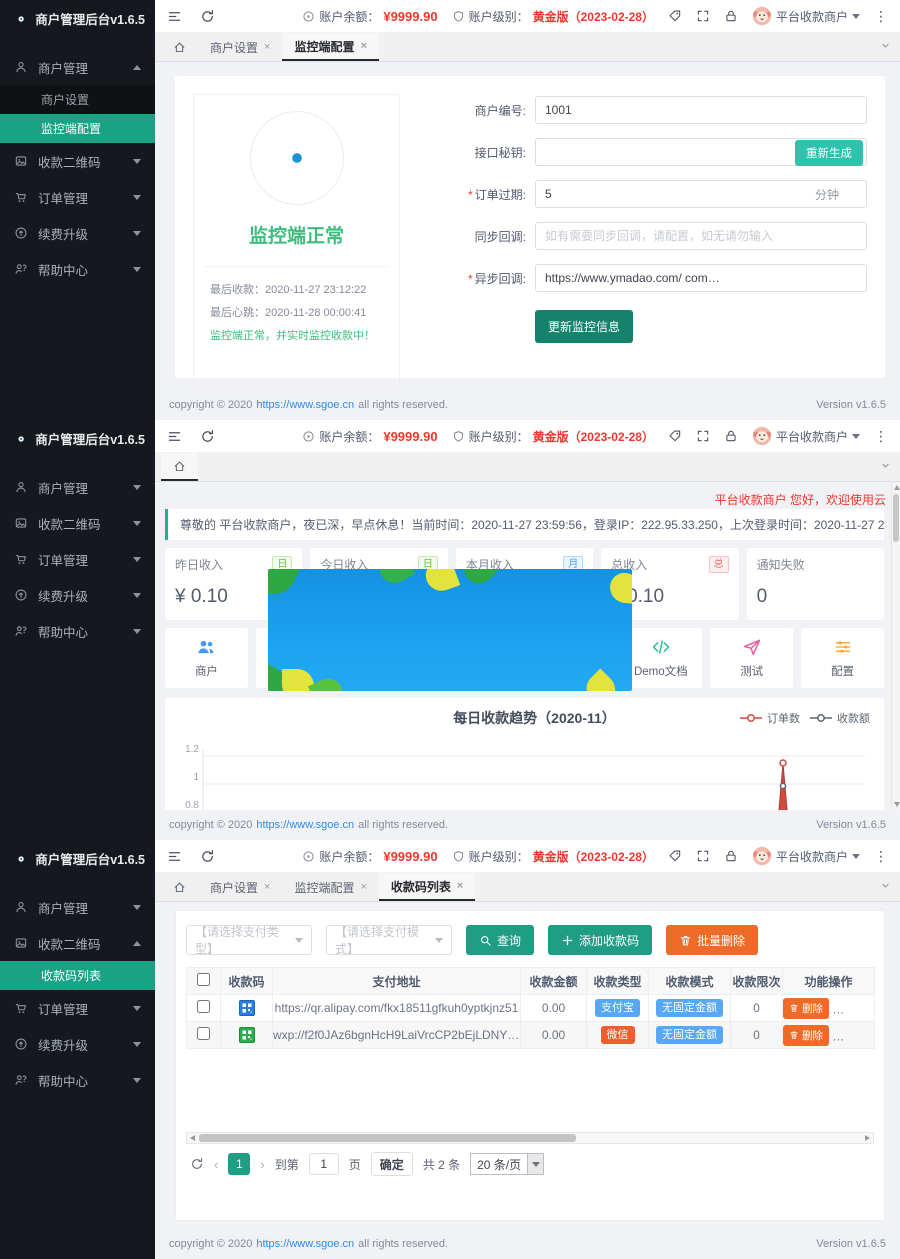 The width and height of the screenshot is (900, 1259). What do you see at coordinates (842, 658) in the screenshot?
I see `shortcut-config: 配置` at bounding box center [842, 658].